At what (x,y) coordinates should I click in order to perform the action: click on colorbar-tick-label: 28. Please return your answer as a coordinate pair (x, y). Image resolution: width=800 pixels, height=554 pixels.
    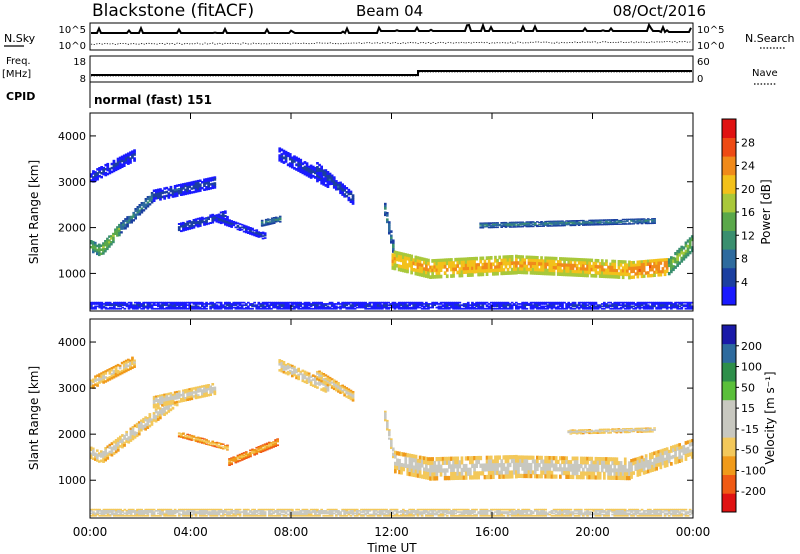
    Looking at the image, I should click on (748, 142).